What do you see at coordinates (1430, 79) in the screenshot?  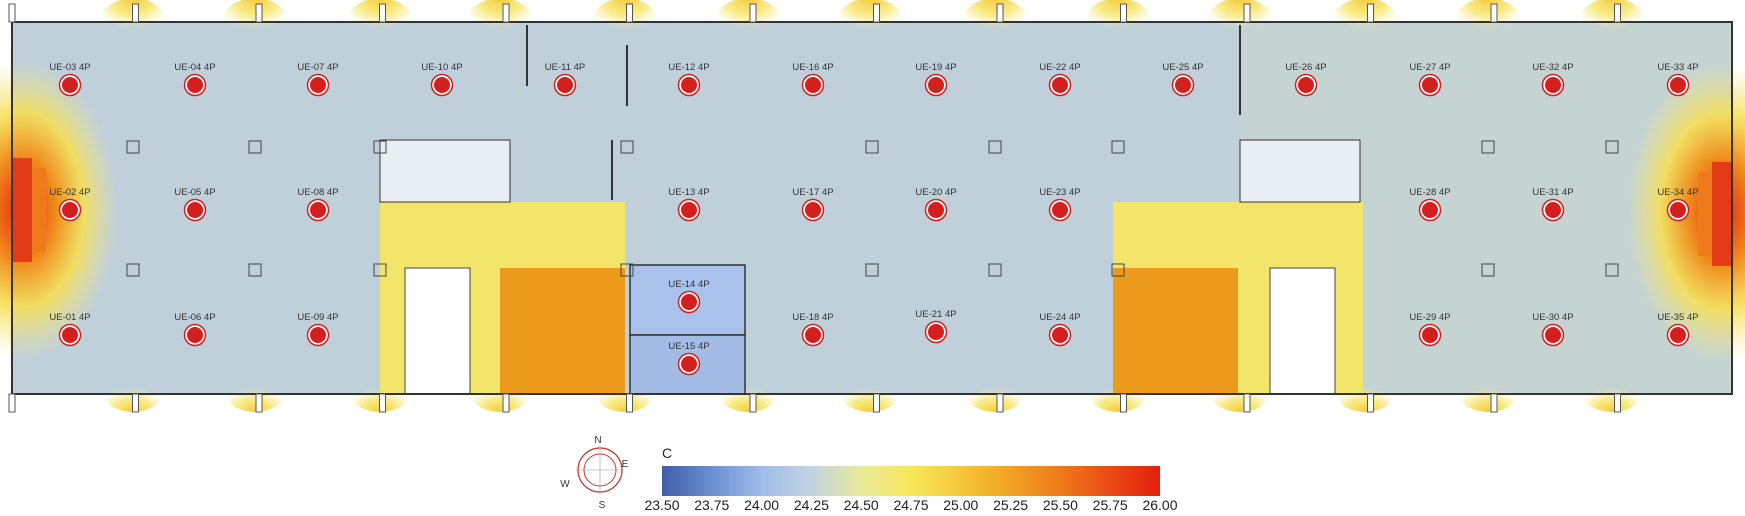 I see `unit-27: UE-27 4P` at bounding box center [1430, 79].